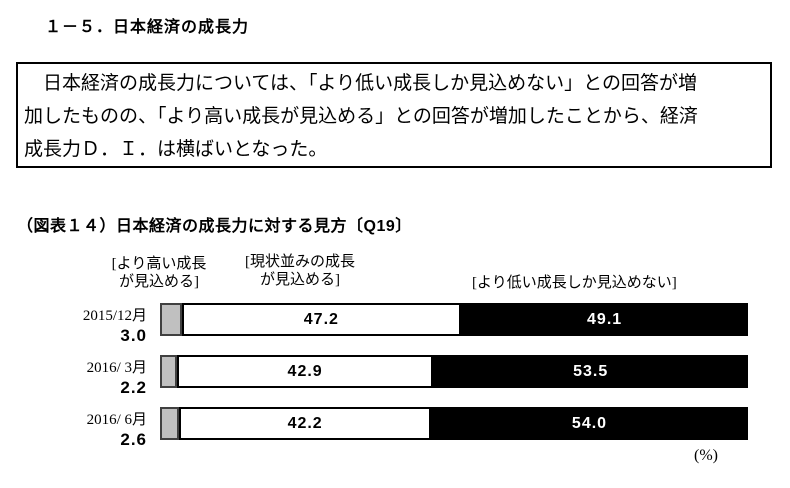 This screenshot has height=488, width=790. What do you see at coordinates (706, 455) in the screenshot?
I see `unit-label: (%)` at bounding box center [706, 455].